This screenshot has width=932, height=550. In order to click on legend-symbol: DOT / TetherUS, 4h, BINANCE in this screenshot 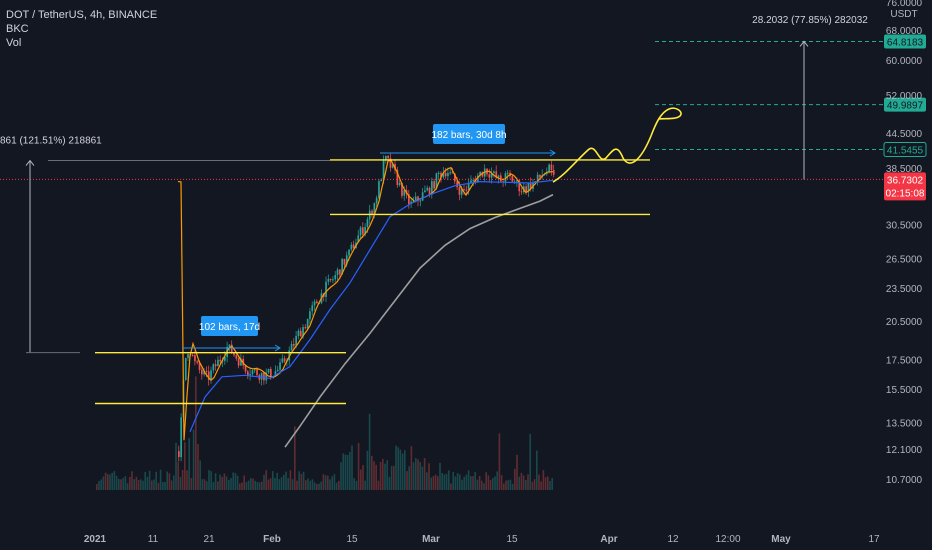, I will do `click(82, 15)`.